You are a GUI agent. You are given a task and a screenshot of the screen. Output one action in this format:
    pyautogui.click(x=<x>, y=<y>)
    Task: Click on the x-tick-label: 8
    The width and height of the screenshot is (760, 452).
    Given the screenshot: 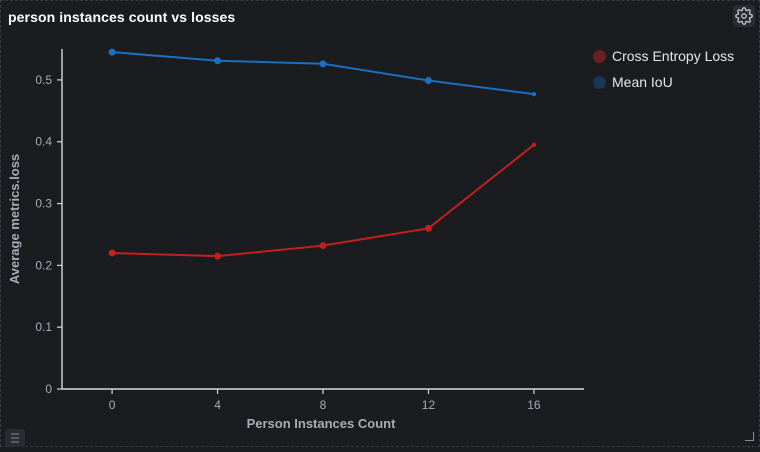 What is the action you would take?
    pyautogui.click(x=323, y=405)
    